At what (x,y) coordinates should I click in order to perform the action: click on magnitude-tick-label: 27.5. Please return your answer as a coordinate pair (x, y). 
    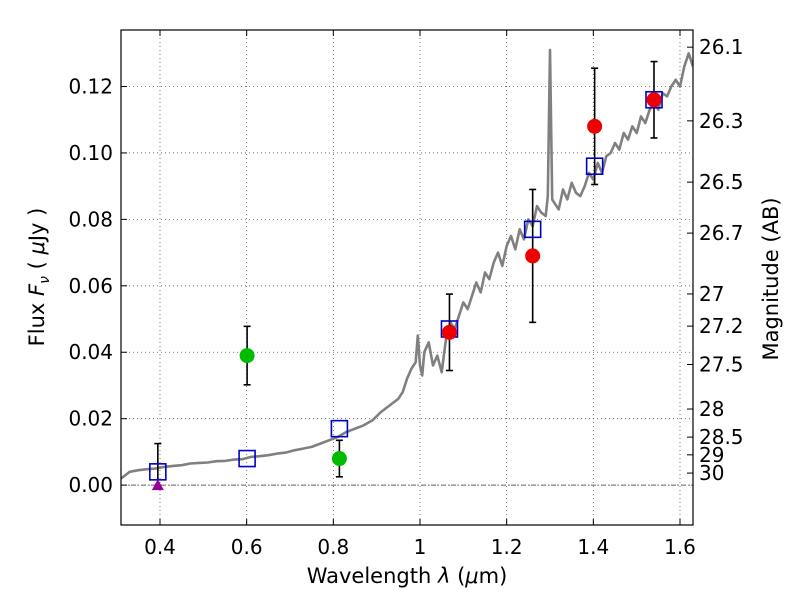
    Looking at the image, I should click on (721, 365).